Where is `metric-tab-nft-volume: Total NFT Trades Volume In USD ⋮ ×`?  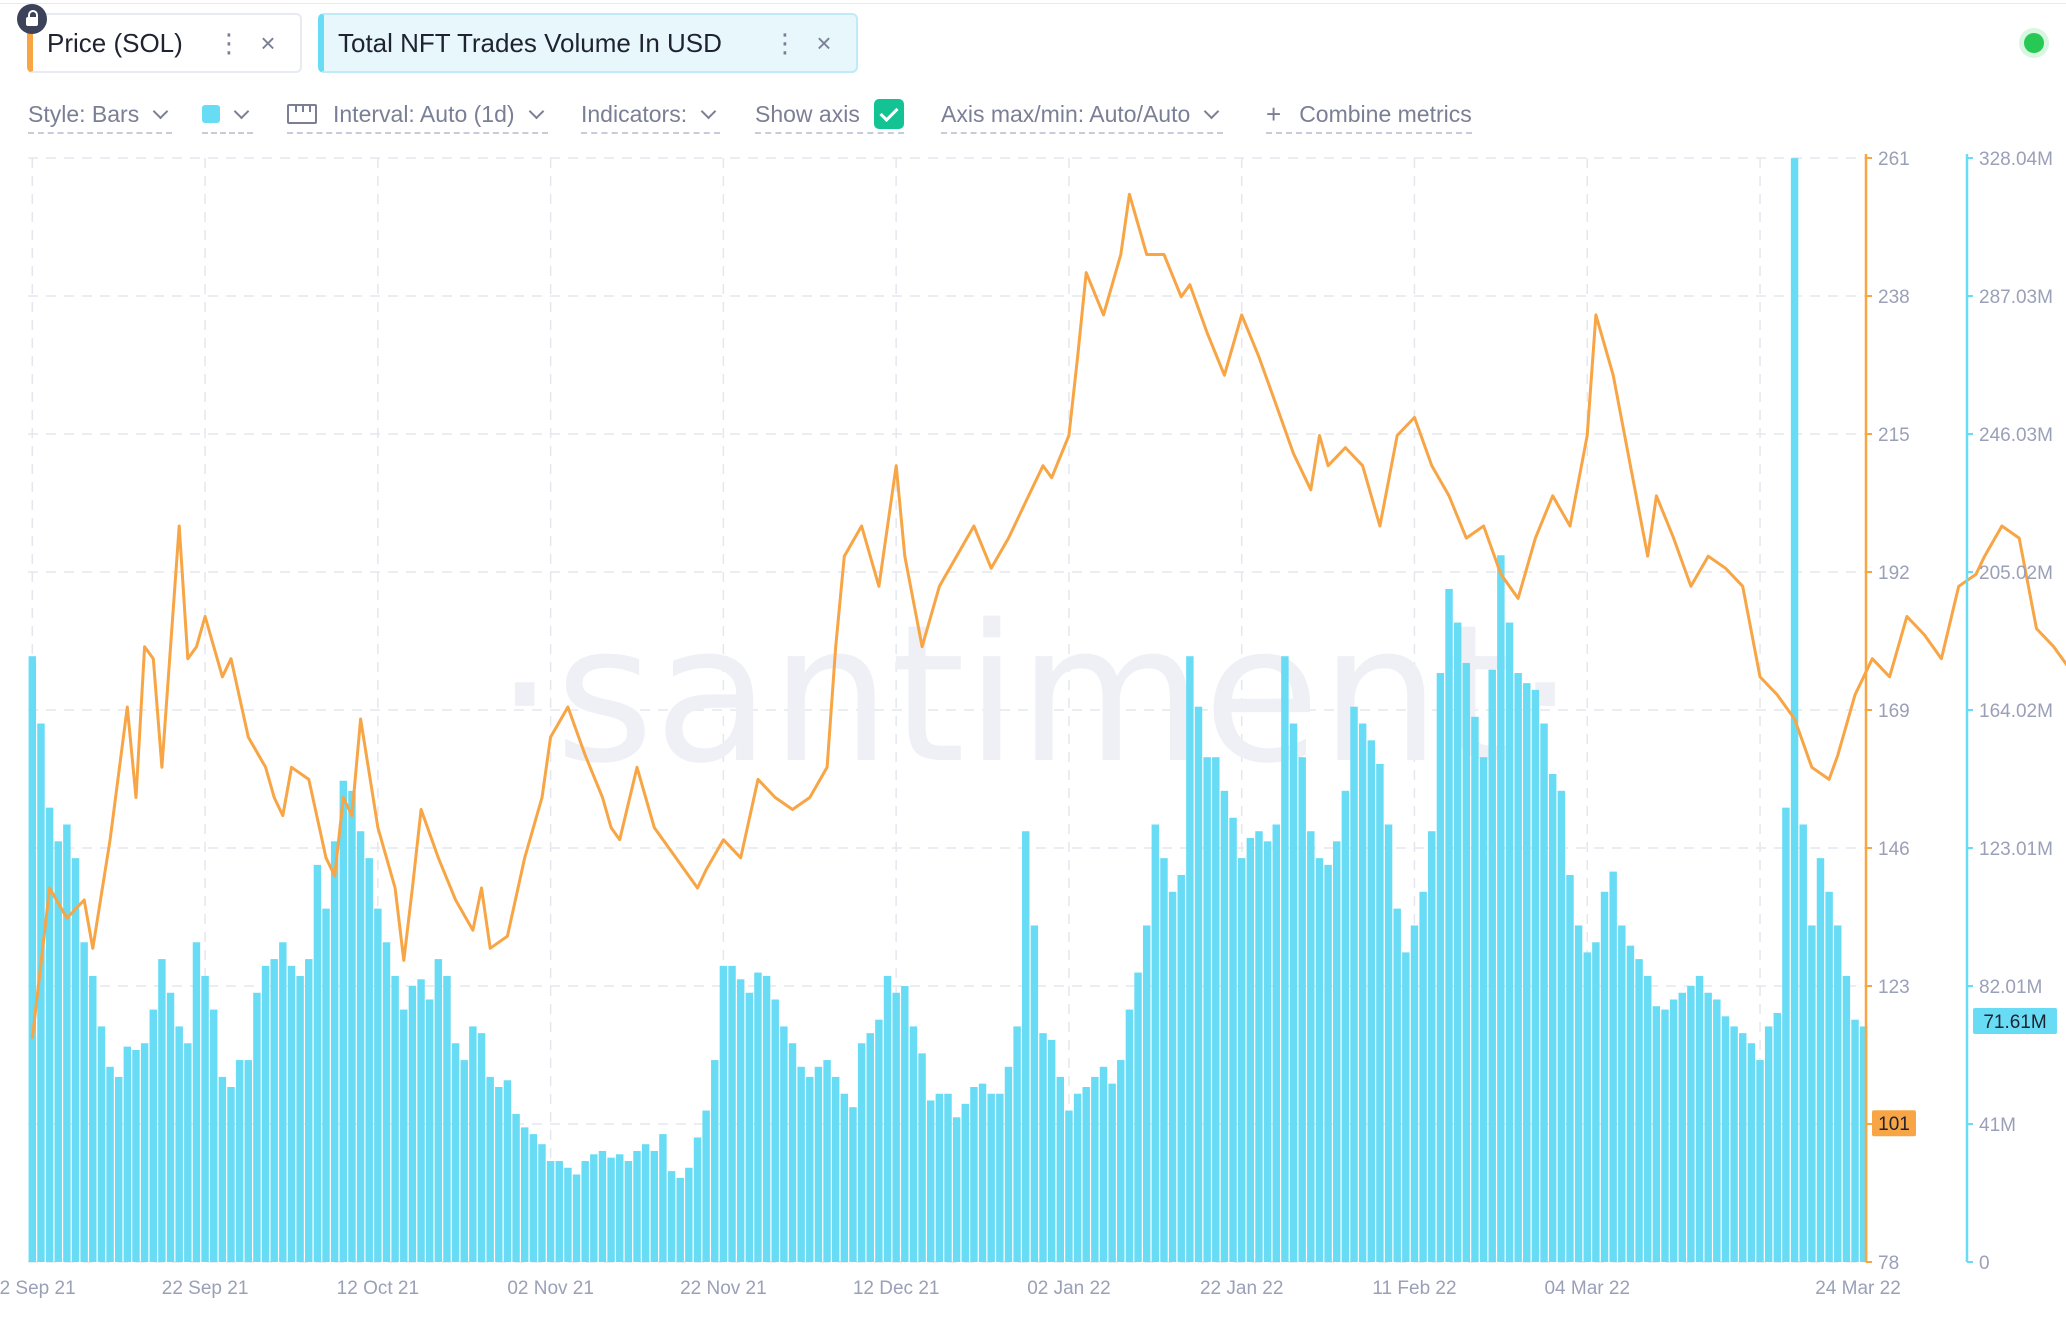 metric-tab-nft-volume: Total NFT Trades Volume In USD ⋮ × is located at coordinates (588, 43).